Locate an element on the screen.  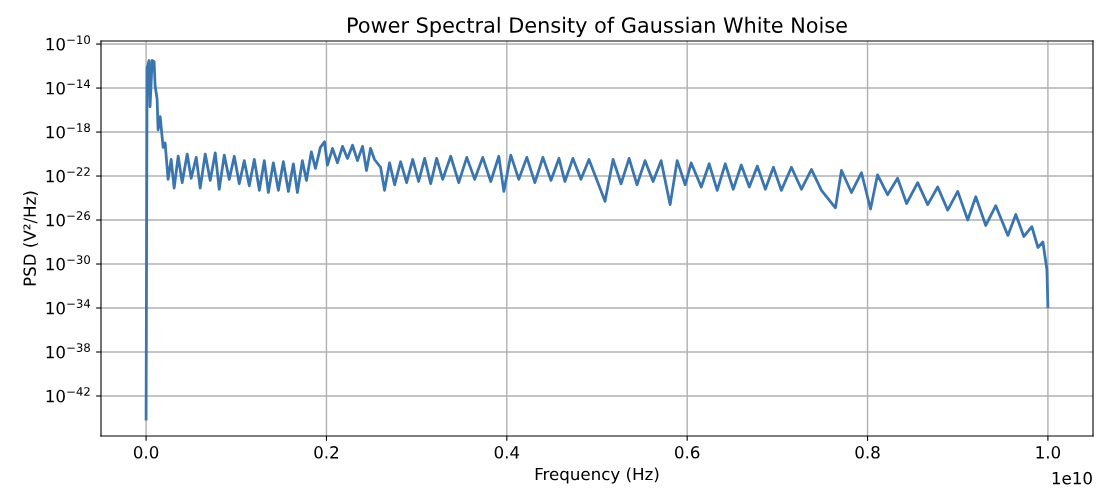
y-tick-label: 10$^{−26}$ is located at coordinates (68, 219).